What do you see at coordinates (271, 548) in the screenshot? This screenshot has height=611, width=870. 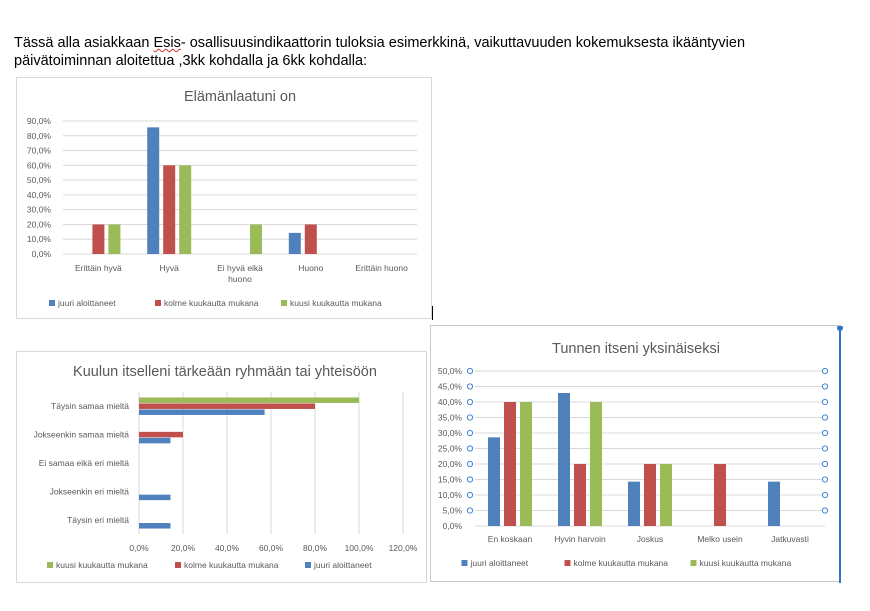 I see `x-tick-label: 60,0%` at bounding box center [271, 548].